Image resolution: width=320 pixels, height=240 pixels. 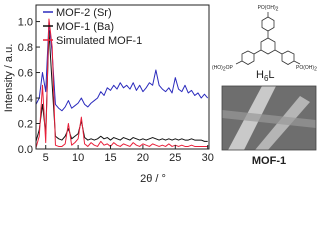 What do you see at coordinates (110, 158) in the screenshot?
I see `x-tick-label: 15` at bounding box center [110, 158].